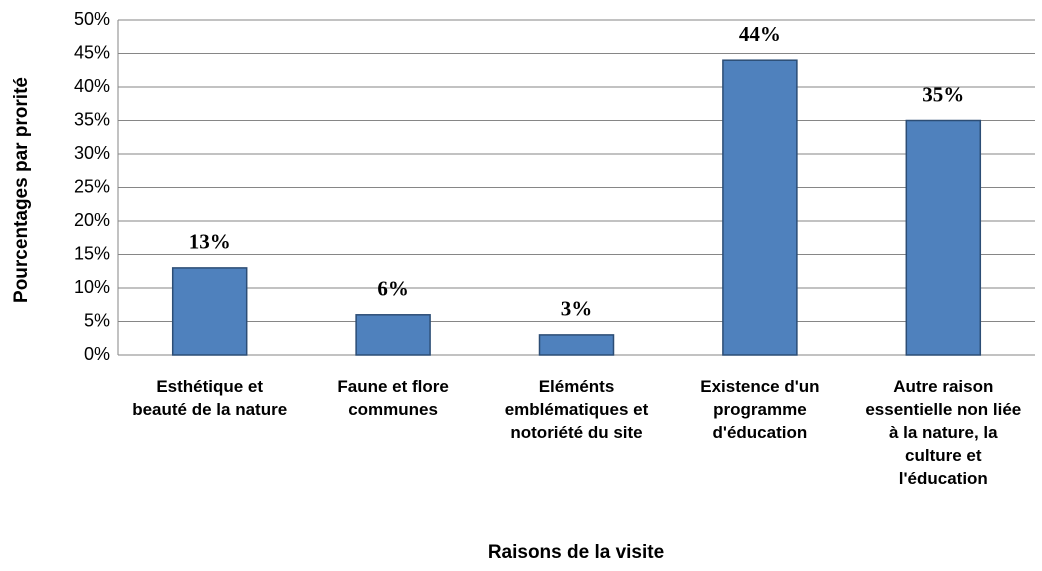  What do you see at coordinates (92, 153) in the screenshot?
I see `y-tick-label: 30%` at bounding box center [92, 153].